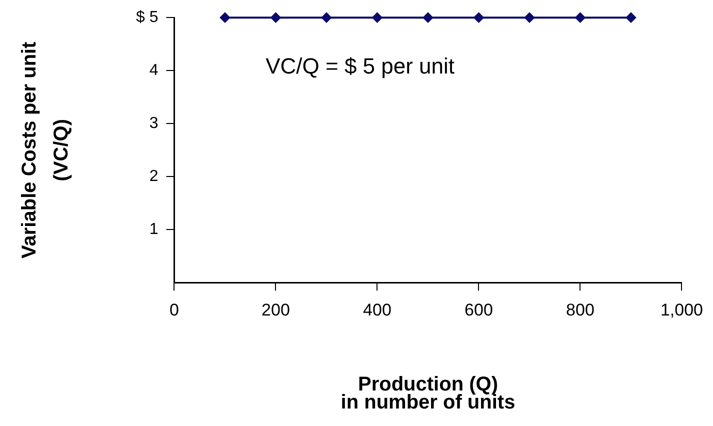 The width and height of the screenshot is (713, 426). I want to click on x-axis-title: Production (Q) in number of units, so click(428, 394).